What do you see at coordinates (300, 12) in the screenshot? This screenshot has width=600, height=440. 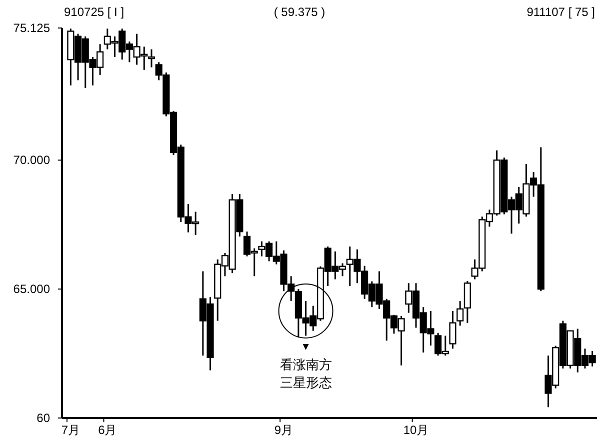 I see `chart-title: ( 59.375 )` at bounding box center [300, 12].